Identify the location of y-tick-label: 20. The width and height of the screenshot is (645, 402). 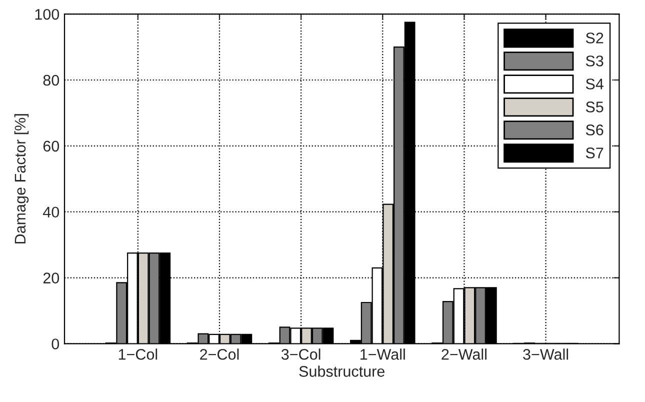
(51, 278).